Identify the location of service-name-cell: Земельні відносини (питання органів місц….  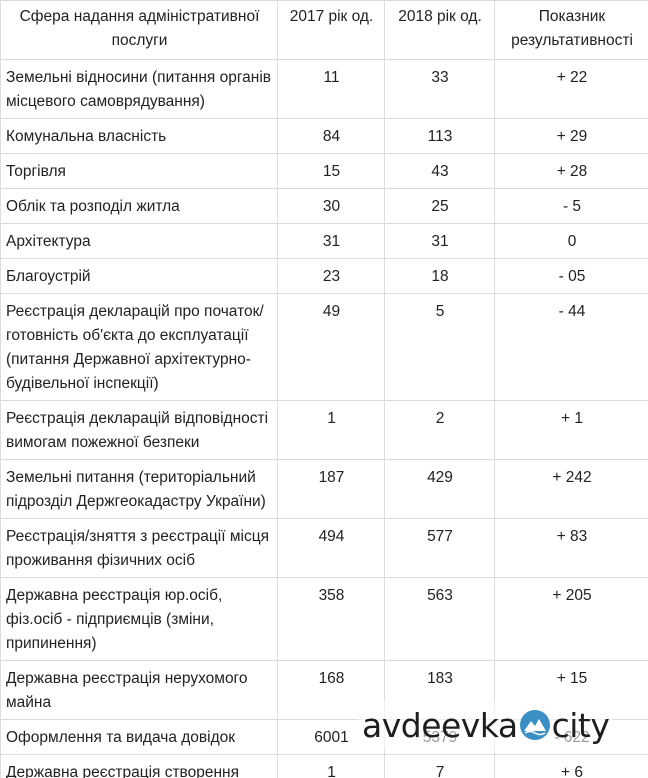
(139, 89).